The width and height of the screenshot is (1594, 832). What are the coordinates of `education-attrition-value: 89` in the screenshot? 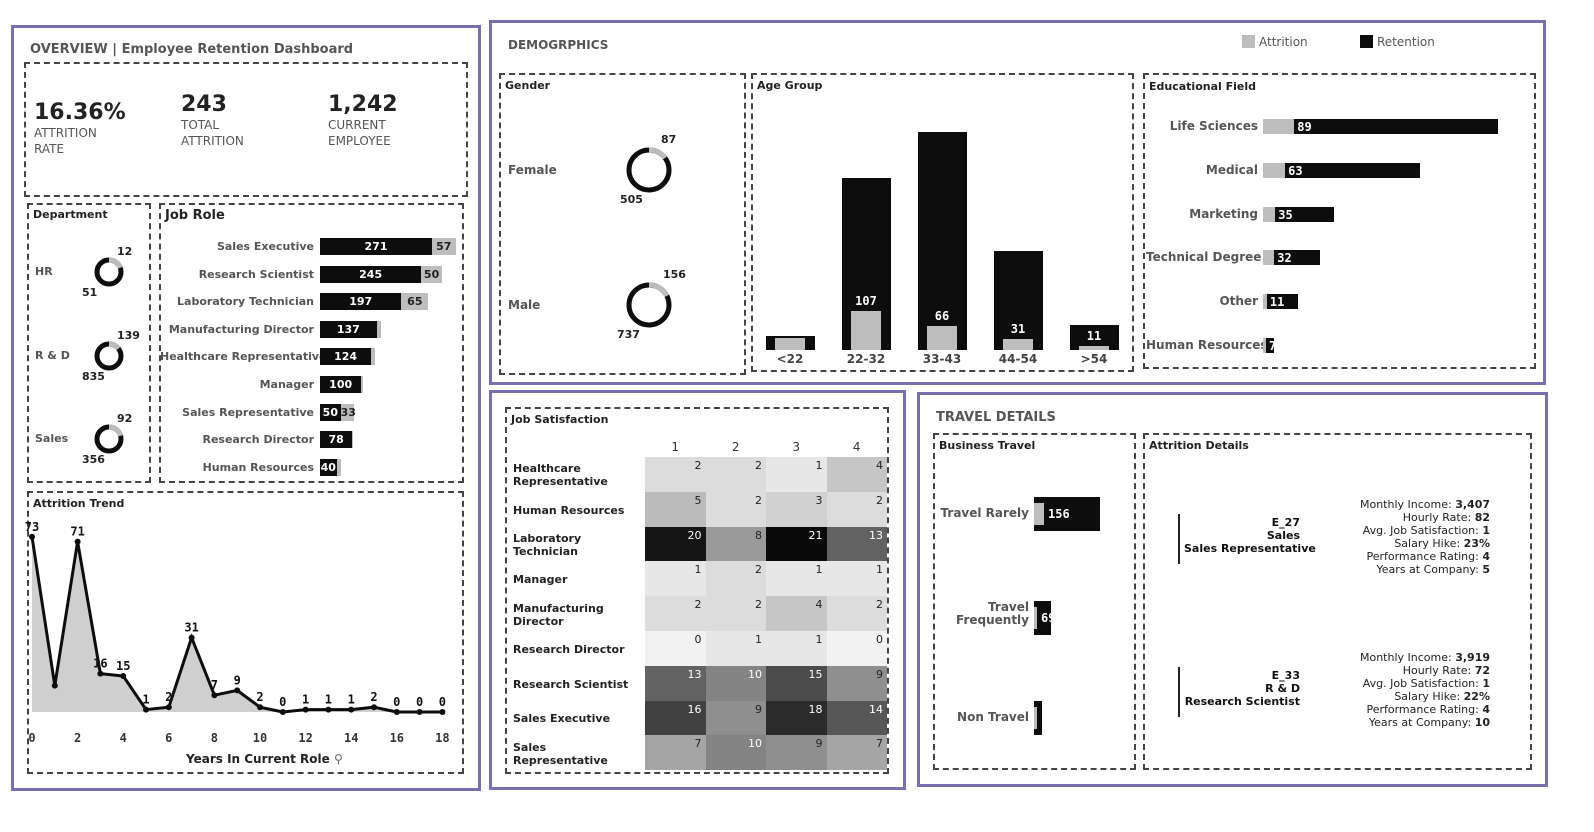 It's located at (1304, 127).